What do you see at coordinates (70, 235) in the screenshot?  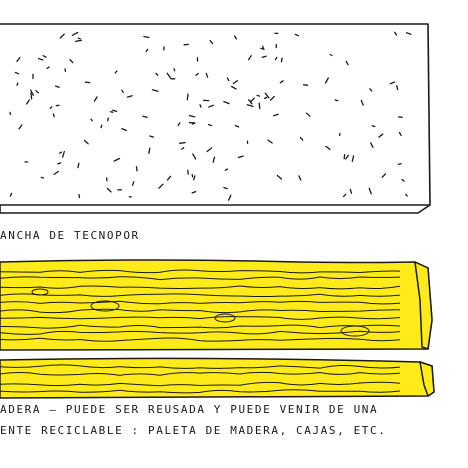 I see `foam-board-caption: ANCHA DE TECNOPOR` at bounding box center [70, 235].